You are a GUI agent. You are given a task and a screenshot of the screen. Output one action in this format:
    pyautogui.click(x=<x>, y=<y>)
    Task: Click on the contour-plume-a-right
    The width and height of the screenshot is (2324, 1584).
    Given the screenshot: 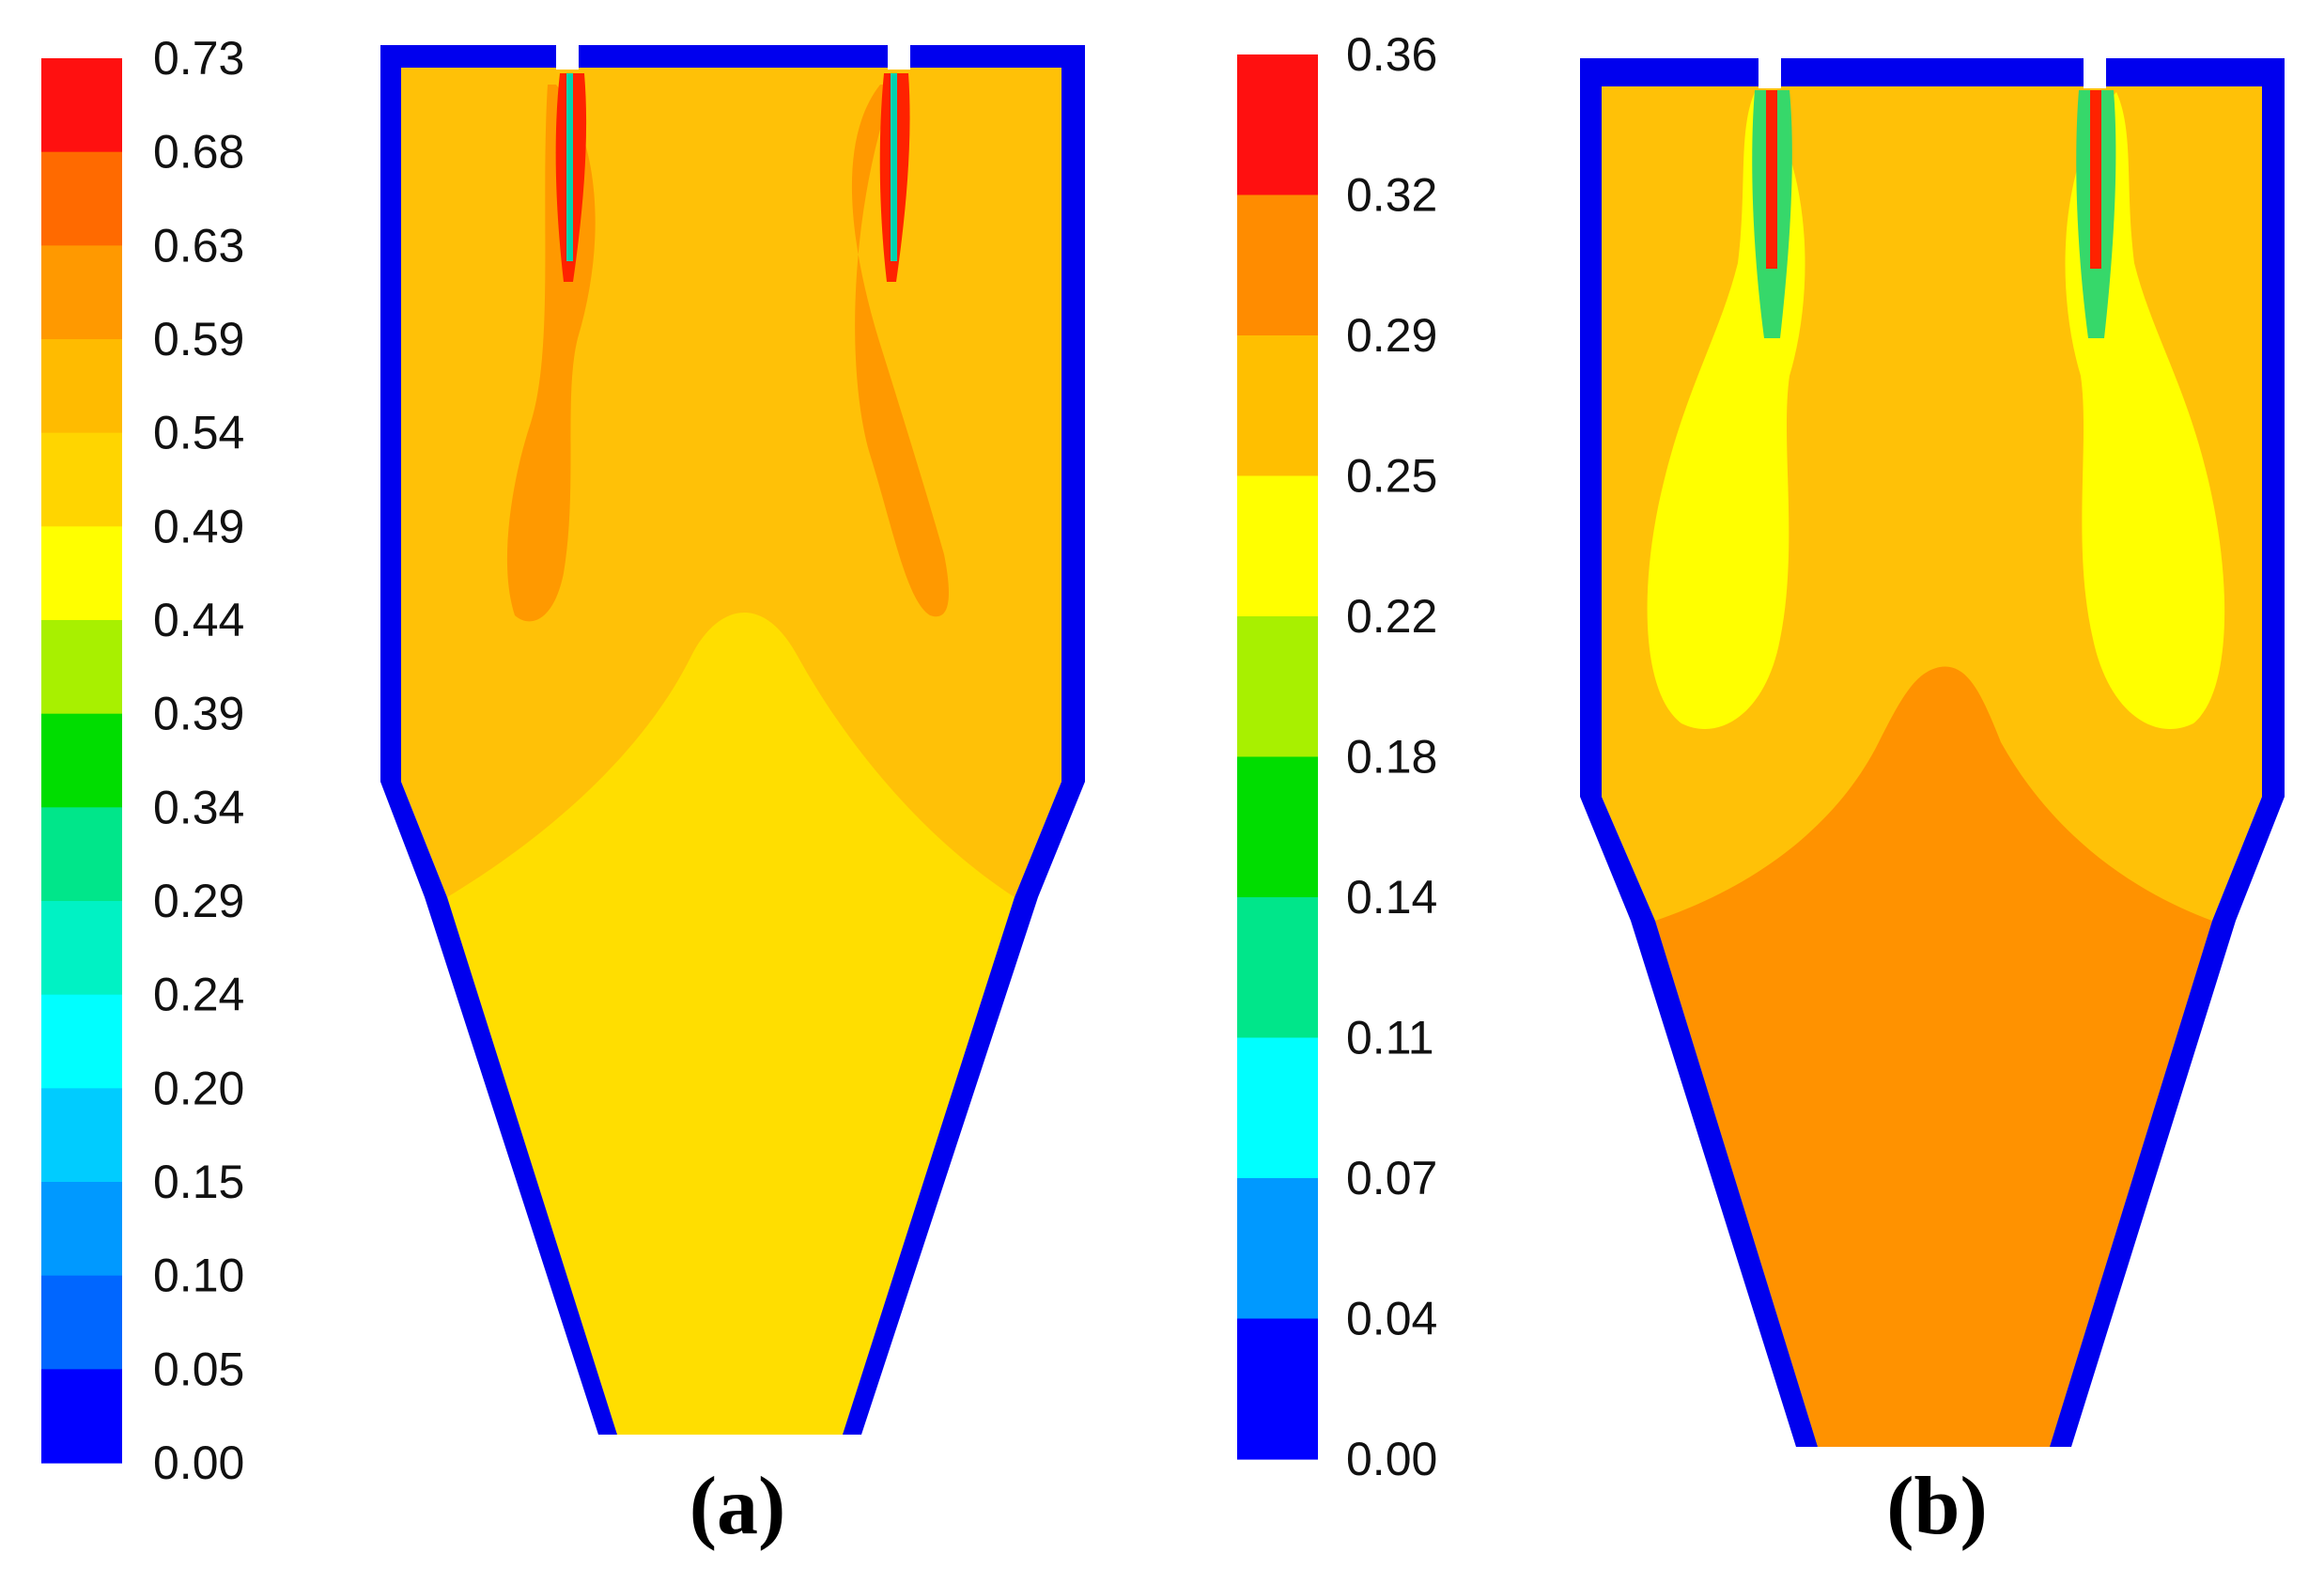 What is the action you would take?
    pyautogui.click(x=900, y=351)
    